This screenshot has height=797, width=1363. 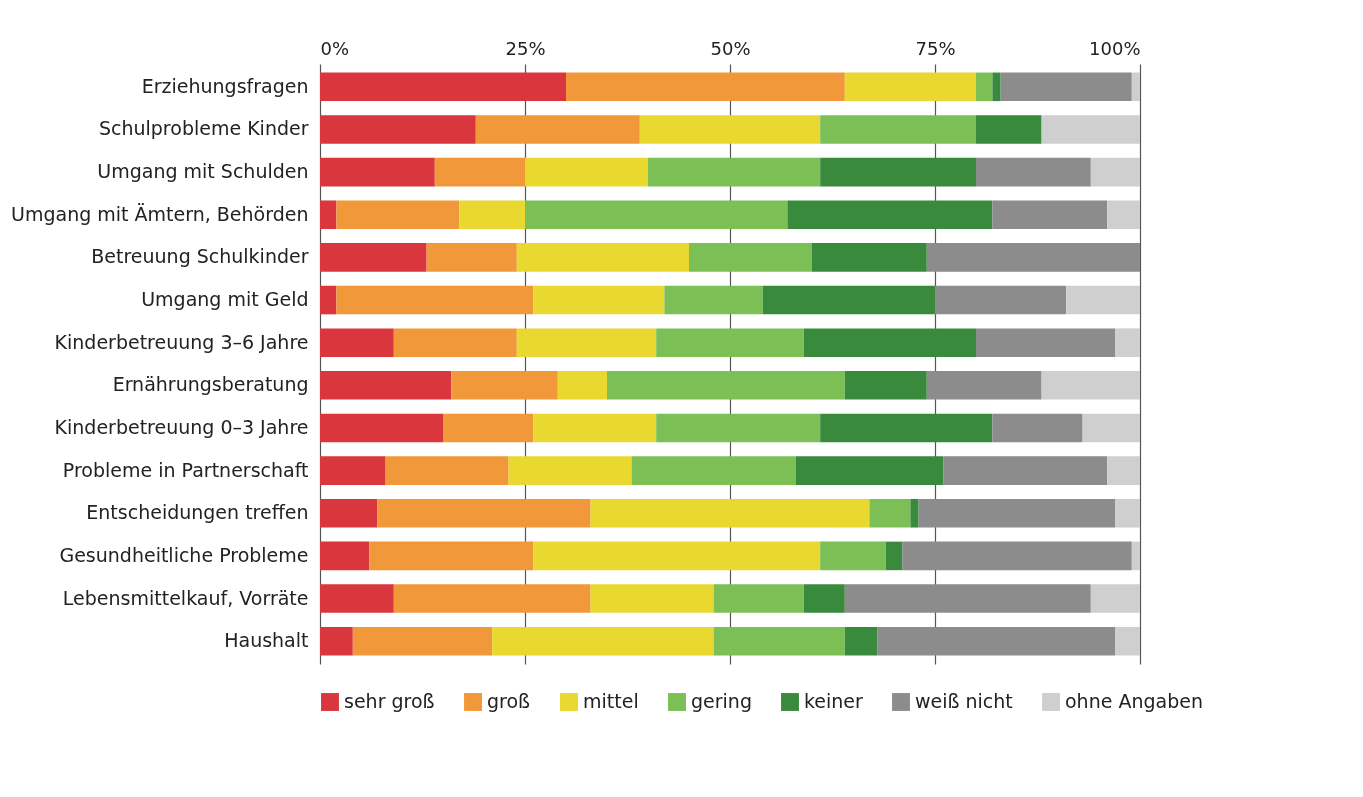 What do you see at coordinates (335, 48) in the screenshot?
I see `x-tick-label: 0%` at bounding box center [335, 48].